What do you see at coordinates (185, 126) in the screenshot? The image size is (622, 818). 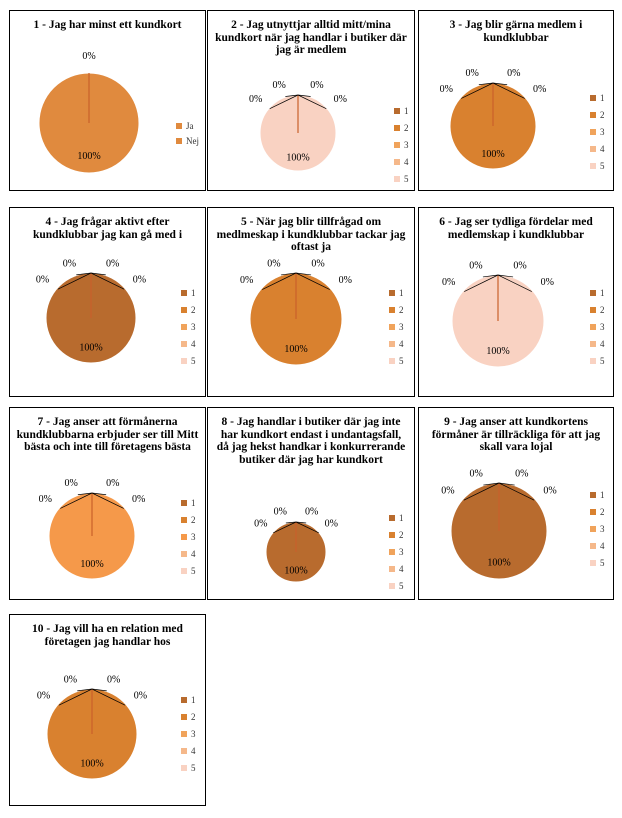 I see `legend-item: Ja` at bounding box center [185, 126].